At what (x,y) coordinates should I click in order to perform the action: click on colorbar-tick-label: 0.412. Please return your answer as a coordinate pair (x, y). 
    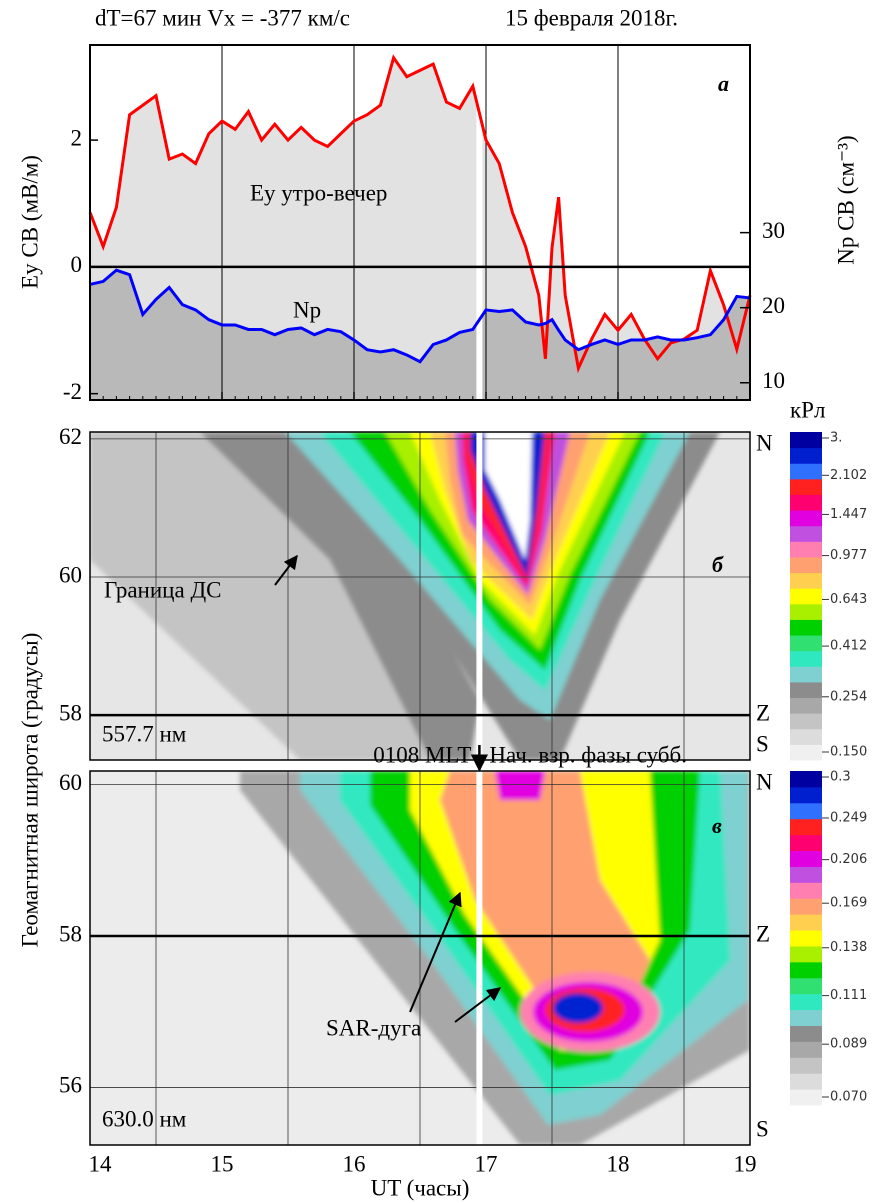
    Looking at the image, I should click on (848, 646).